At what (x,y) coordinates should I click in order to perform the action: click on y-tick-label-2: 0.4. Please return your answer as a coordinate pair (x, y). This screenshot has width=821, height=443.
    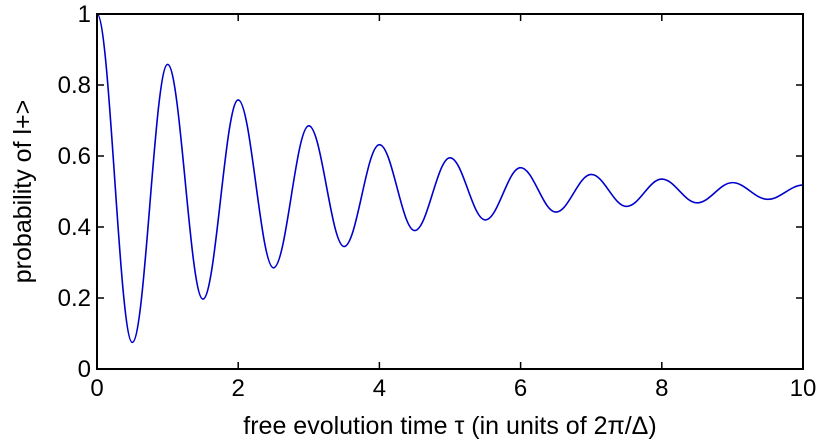
    Looking at the image, I should click on (74, 227).